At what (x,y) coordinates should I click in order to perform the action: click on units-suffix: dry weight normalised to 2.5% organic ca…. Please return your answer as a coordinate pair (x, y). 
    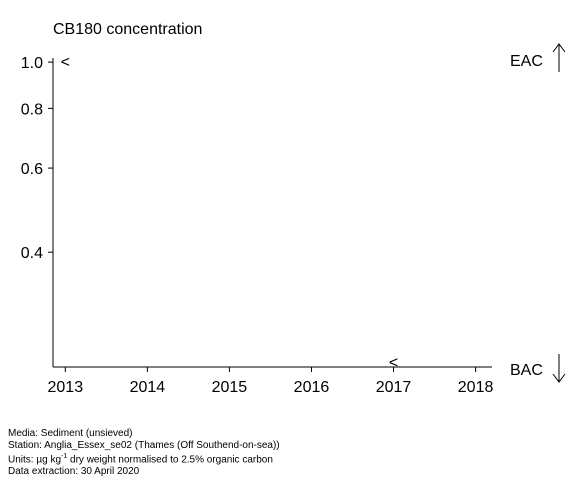
    Looking at the image, I should click on (170, 460).